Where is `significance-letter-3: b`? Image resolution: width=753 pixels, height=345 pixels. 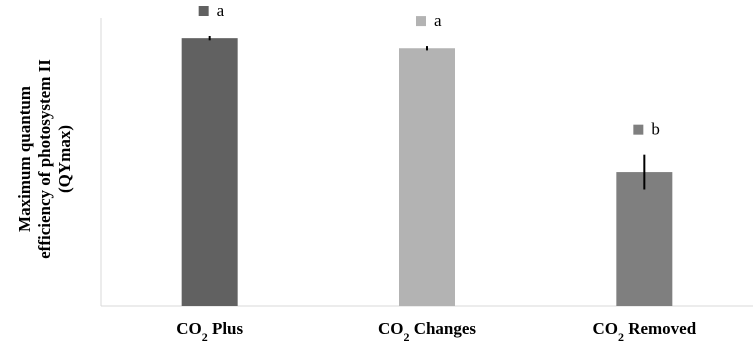 significance-letter-3: b is located at coordinates (655, 129).